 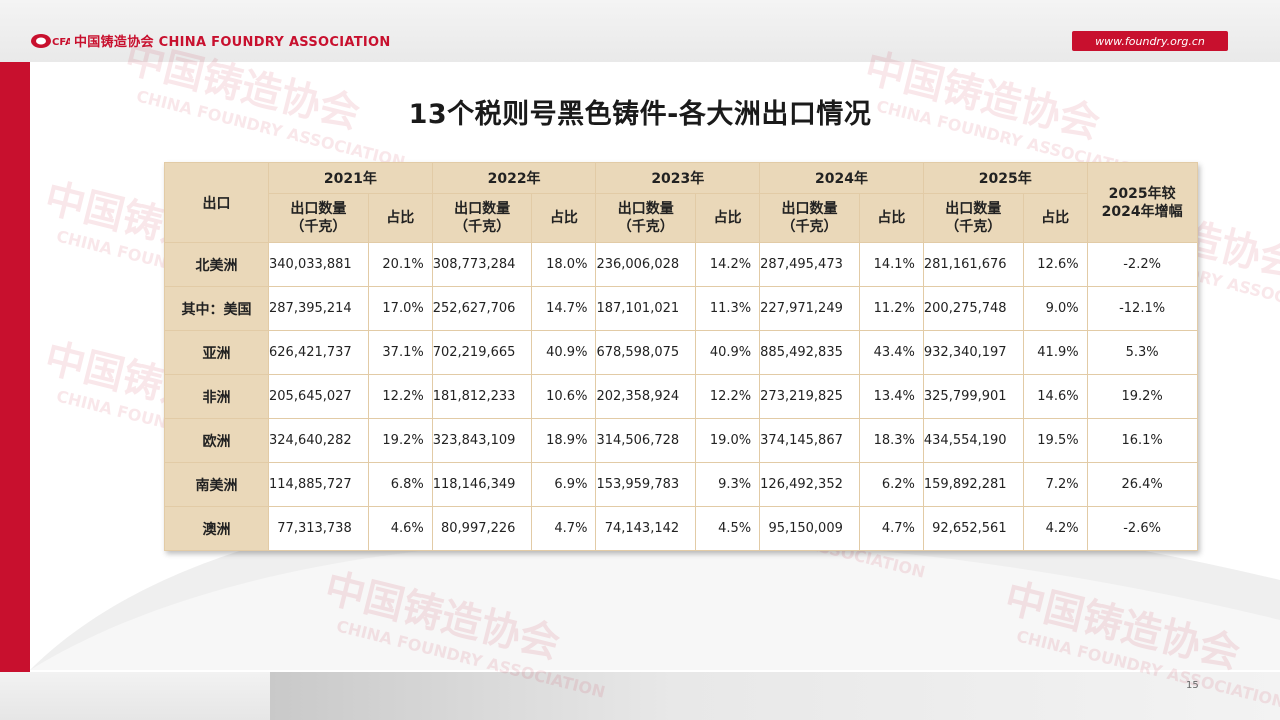 What do you see at coordinates (809, 352) in the screenshot?
I see `qty-cell: 885,492,835` at bounding box center [809, 352].